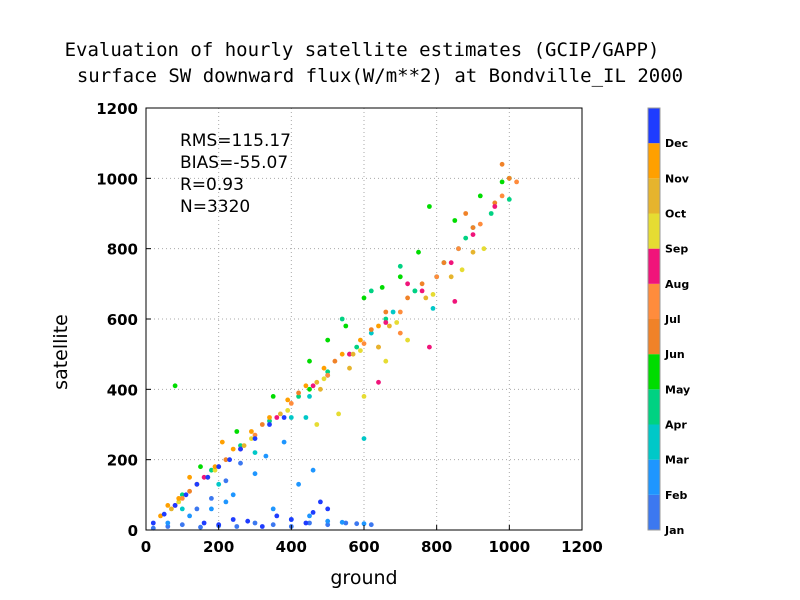  Describe the element at coordinates (677, 178) in the screenshot. I see `colorbar-label-nov: Nov` at that location.